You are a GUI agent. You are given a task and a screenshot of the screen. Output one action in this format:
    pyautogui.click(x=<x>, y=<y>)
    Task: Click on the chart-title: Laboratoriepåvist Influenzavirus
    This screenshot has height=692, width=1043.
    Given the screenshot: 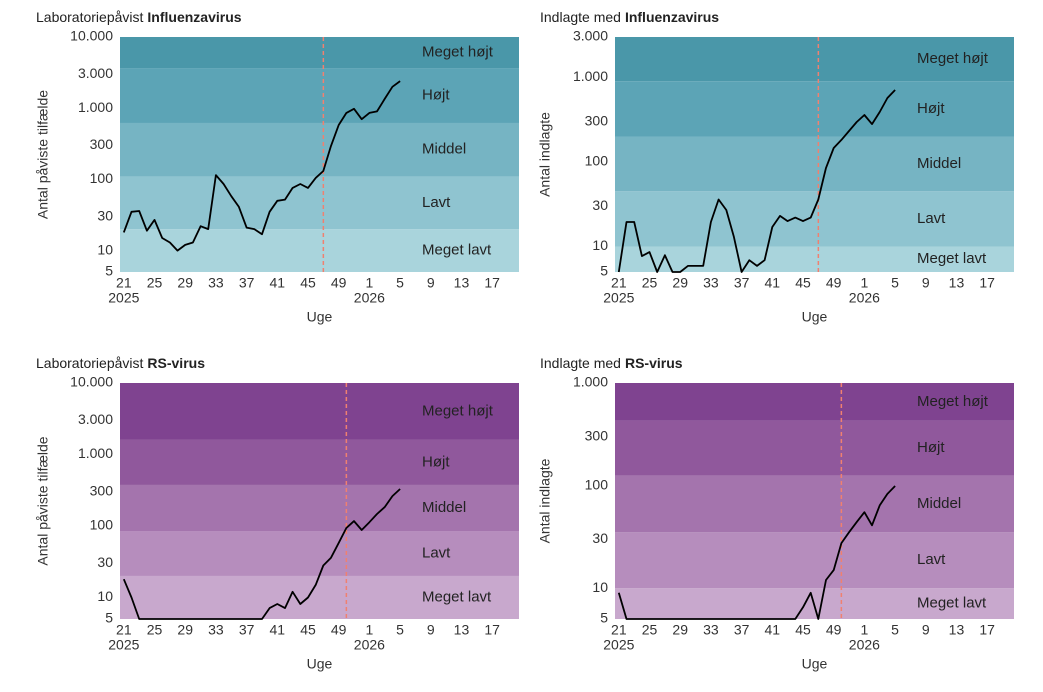 What is the action you would take?
    pyautogui.click(x=139, y=17)
    